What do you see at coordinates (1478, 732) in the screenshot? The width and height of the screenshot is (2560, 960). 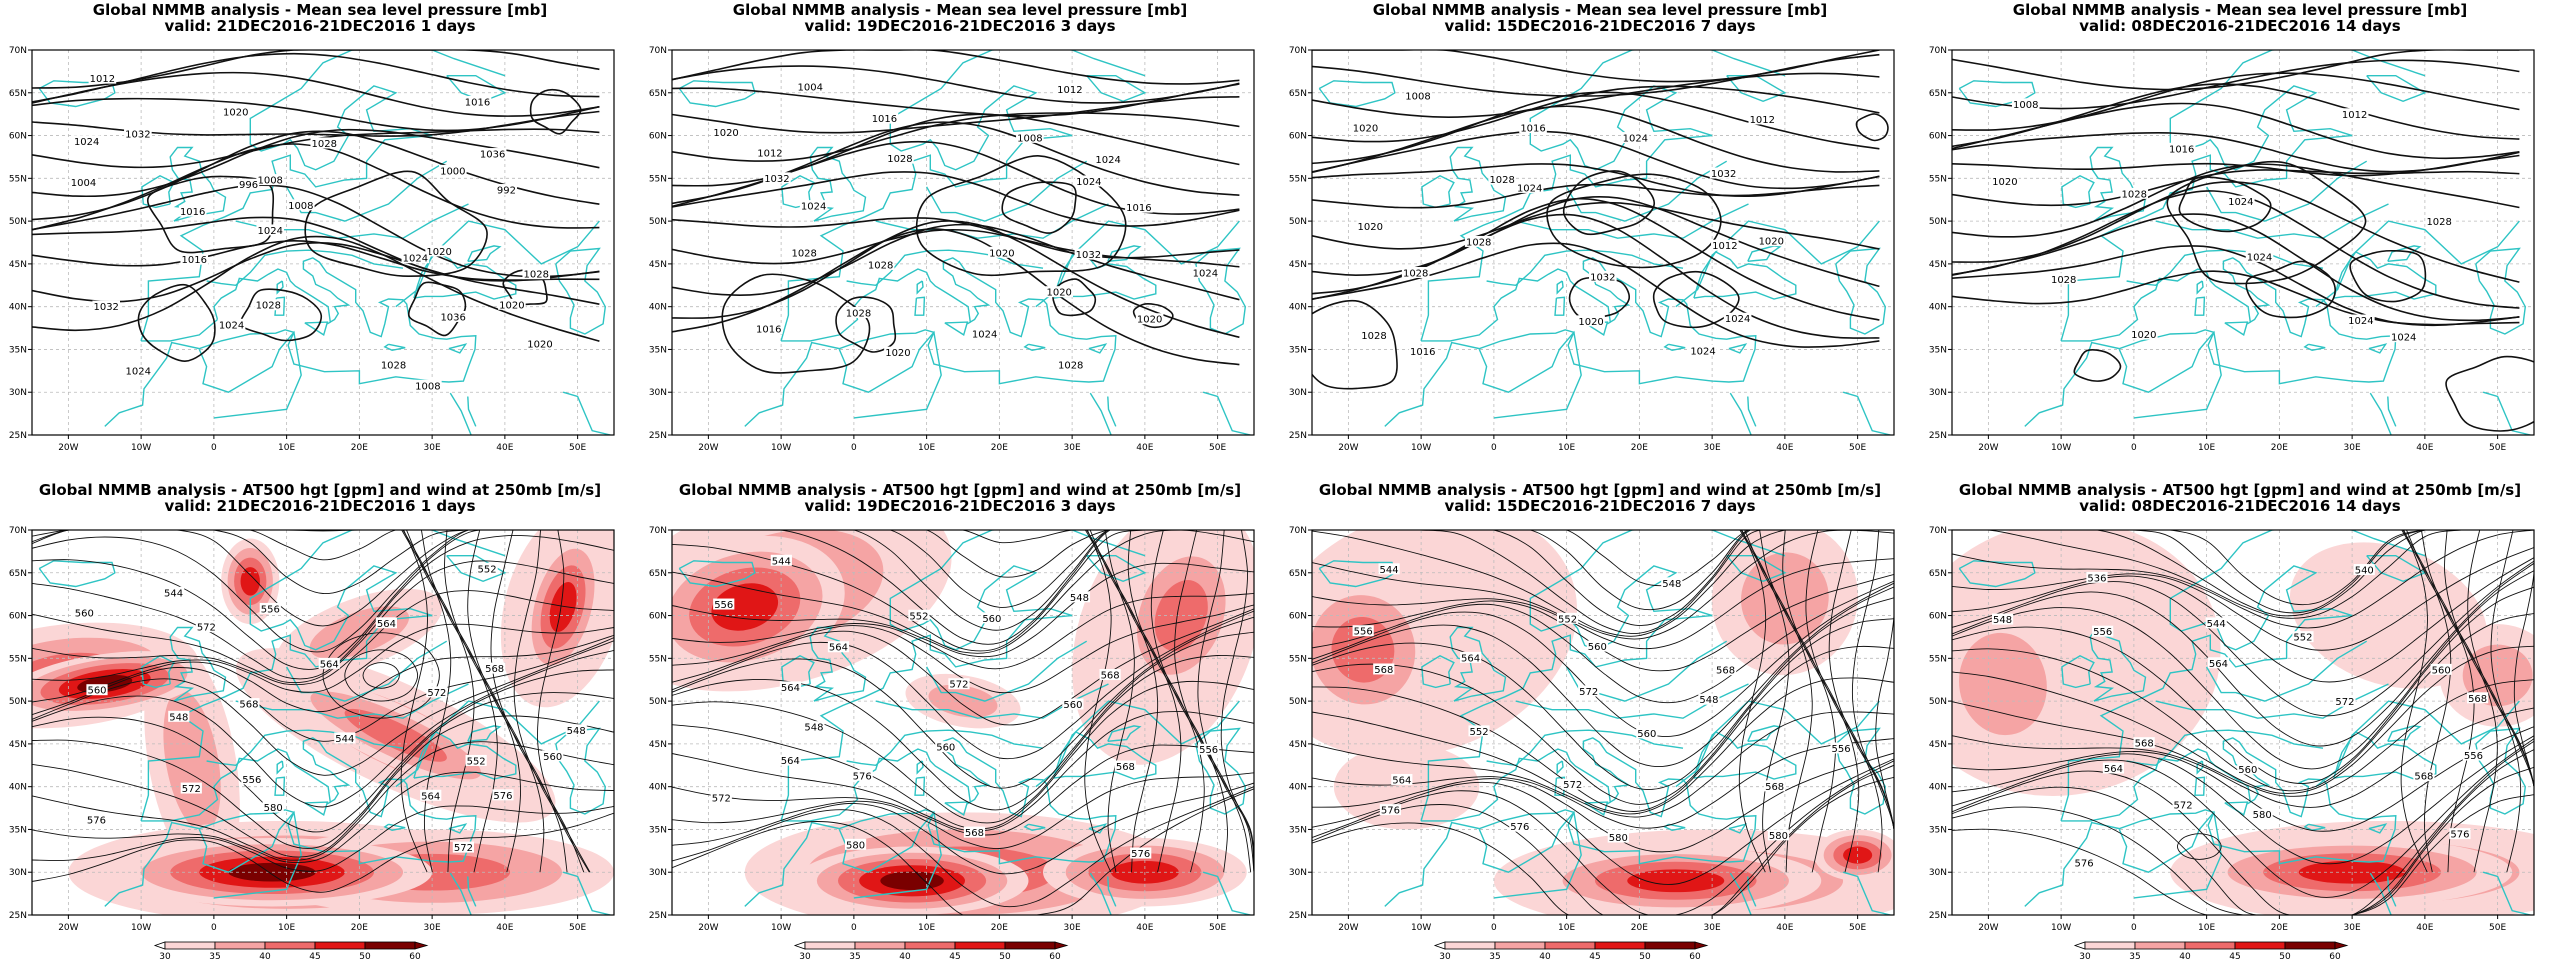 I see `contour-label: 552` at bounding box center [1478, 732].